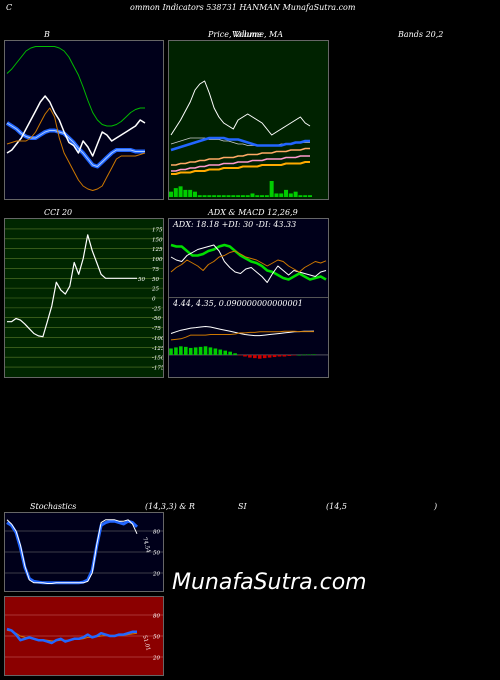  I want to click on stoch-tick-label: 80, so click(156, 533).